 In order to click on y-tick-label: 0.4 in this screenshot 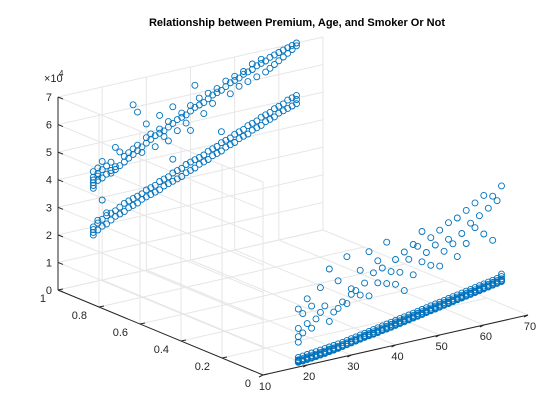, I will do `click(161, 350)`.